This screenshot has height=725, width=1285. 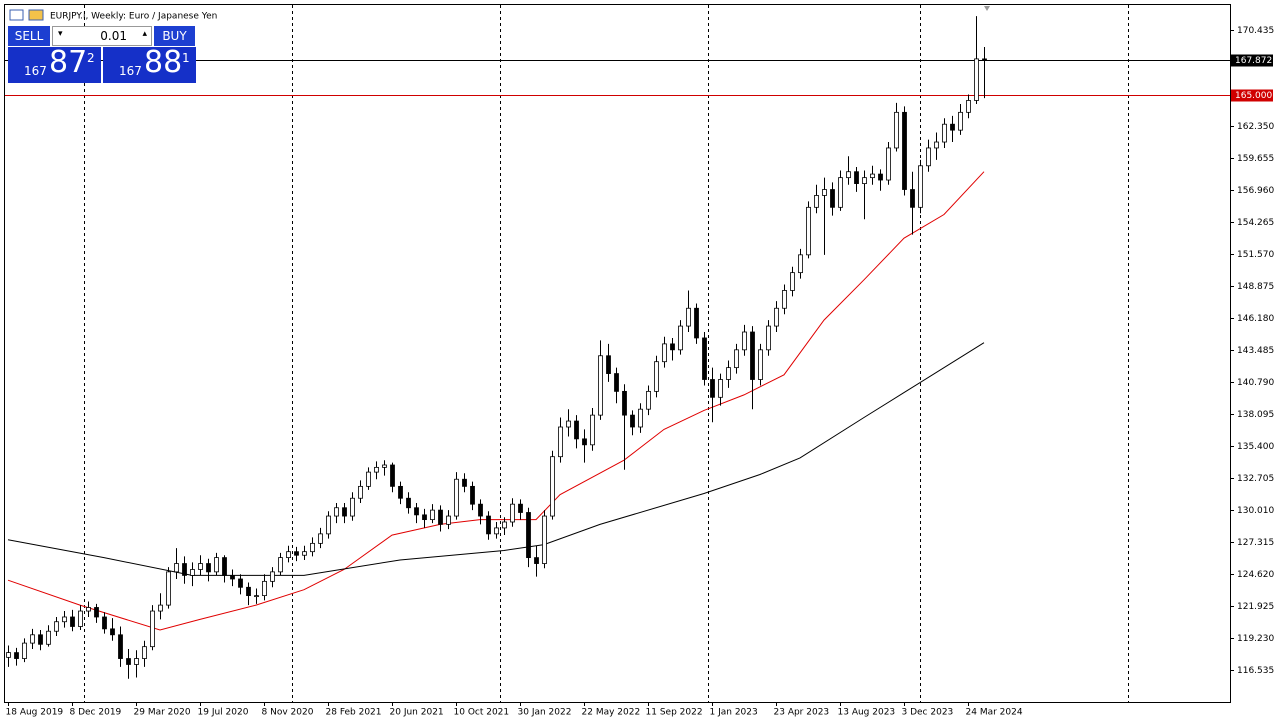 What do you see at coordinates (1255, 351) in the screenshot?
I see `y-tick-label: 143.485` at bounding box center [1255, 351].